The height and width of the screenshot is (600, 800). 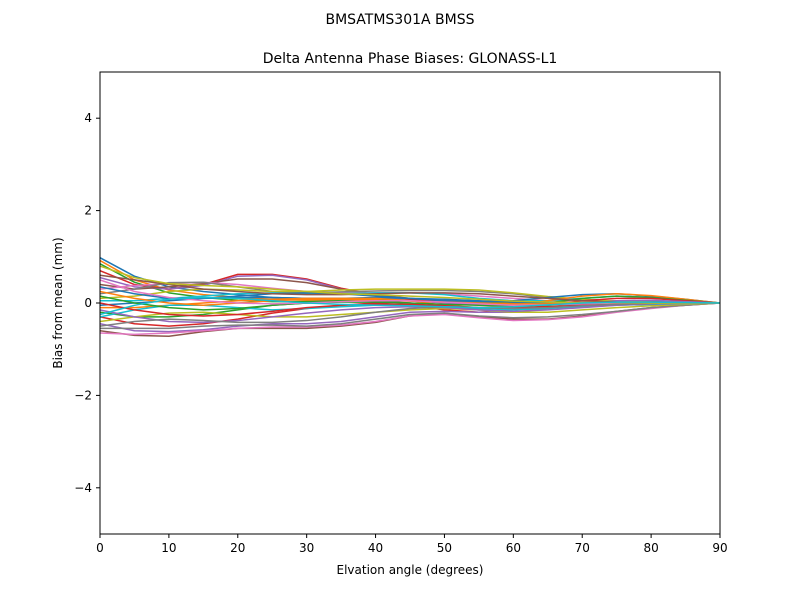 I want to click on y-axis: −4 −2 0 2 4, so click(x=87, y=303).